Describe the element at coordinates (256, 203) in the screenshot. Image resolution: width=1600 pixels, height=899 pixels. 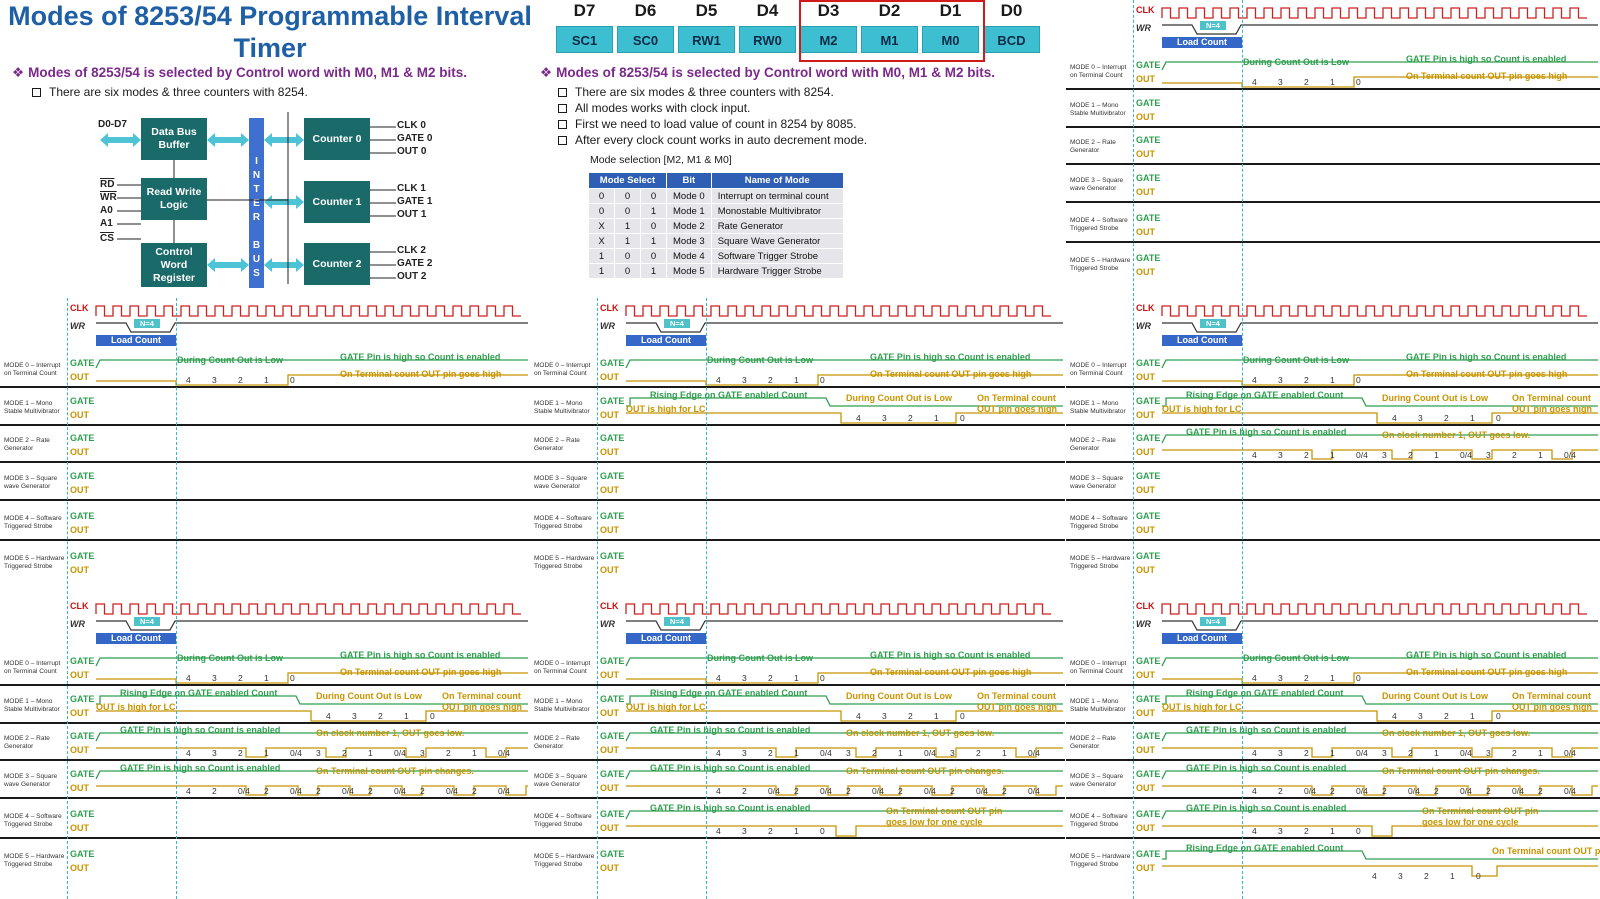
I see `inter-bus-letter: E` at that location.